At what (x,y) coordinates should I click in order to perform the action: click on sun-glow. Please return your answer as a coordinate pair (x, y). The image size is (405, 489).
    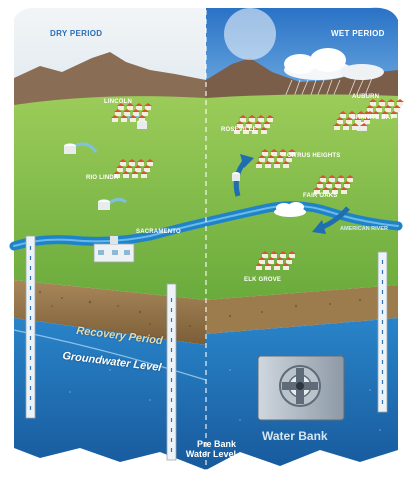
    Looking at the image, I should click on (250, 34).